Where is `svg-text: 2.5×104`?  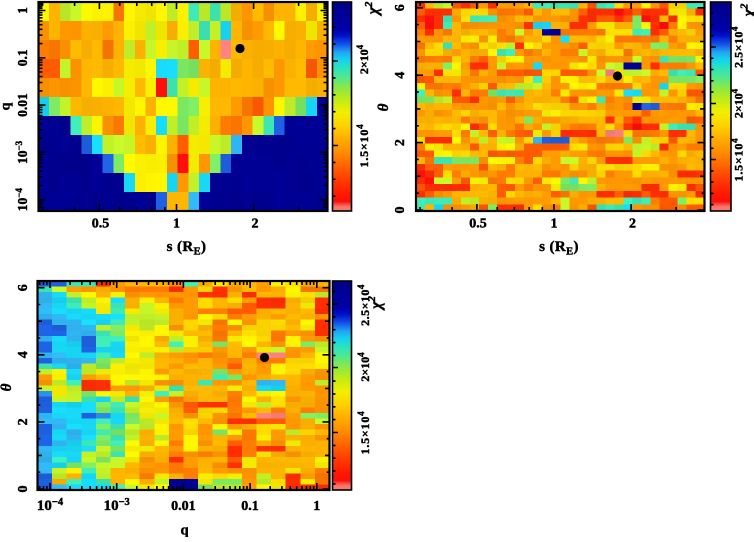
svg-text: 2.5×104 is located at coordinates (738, 47).